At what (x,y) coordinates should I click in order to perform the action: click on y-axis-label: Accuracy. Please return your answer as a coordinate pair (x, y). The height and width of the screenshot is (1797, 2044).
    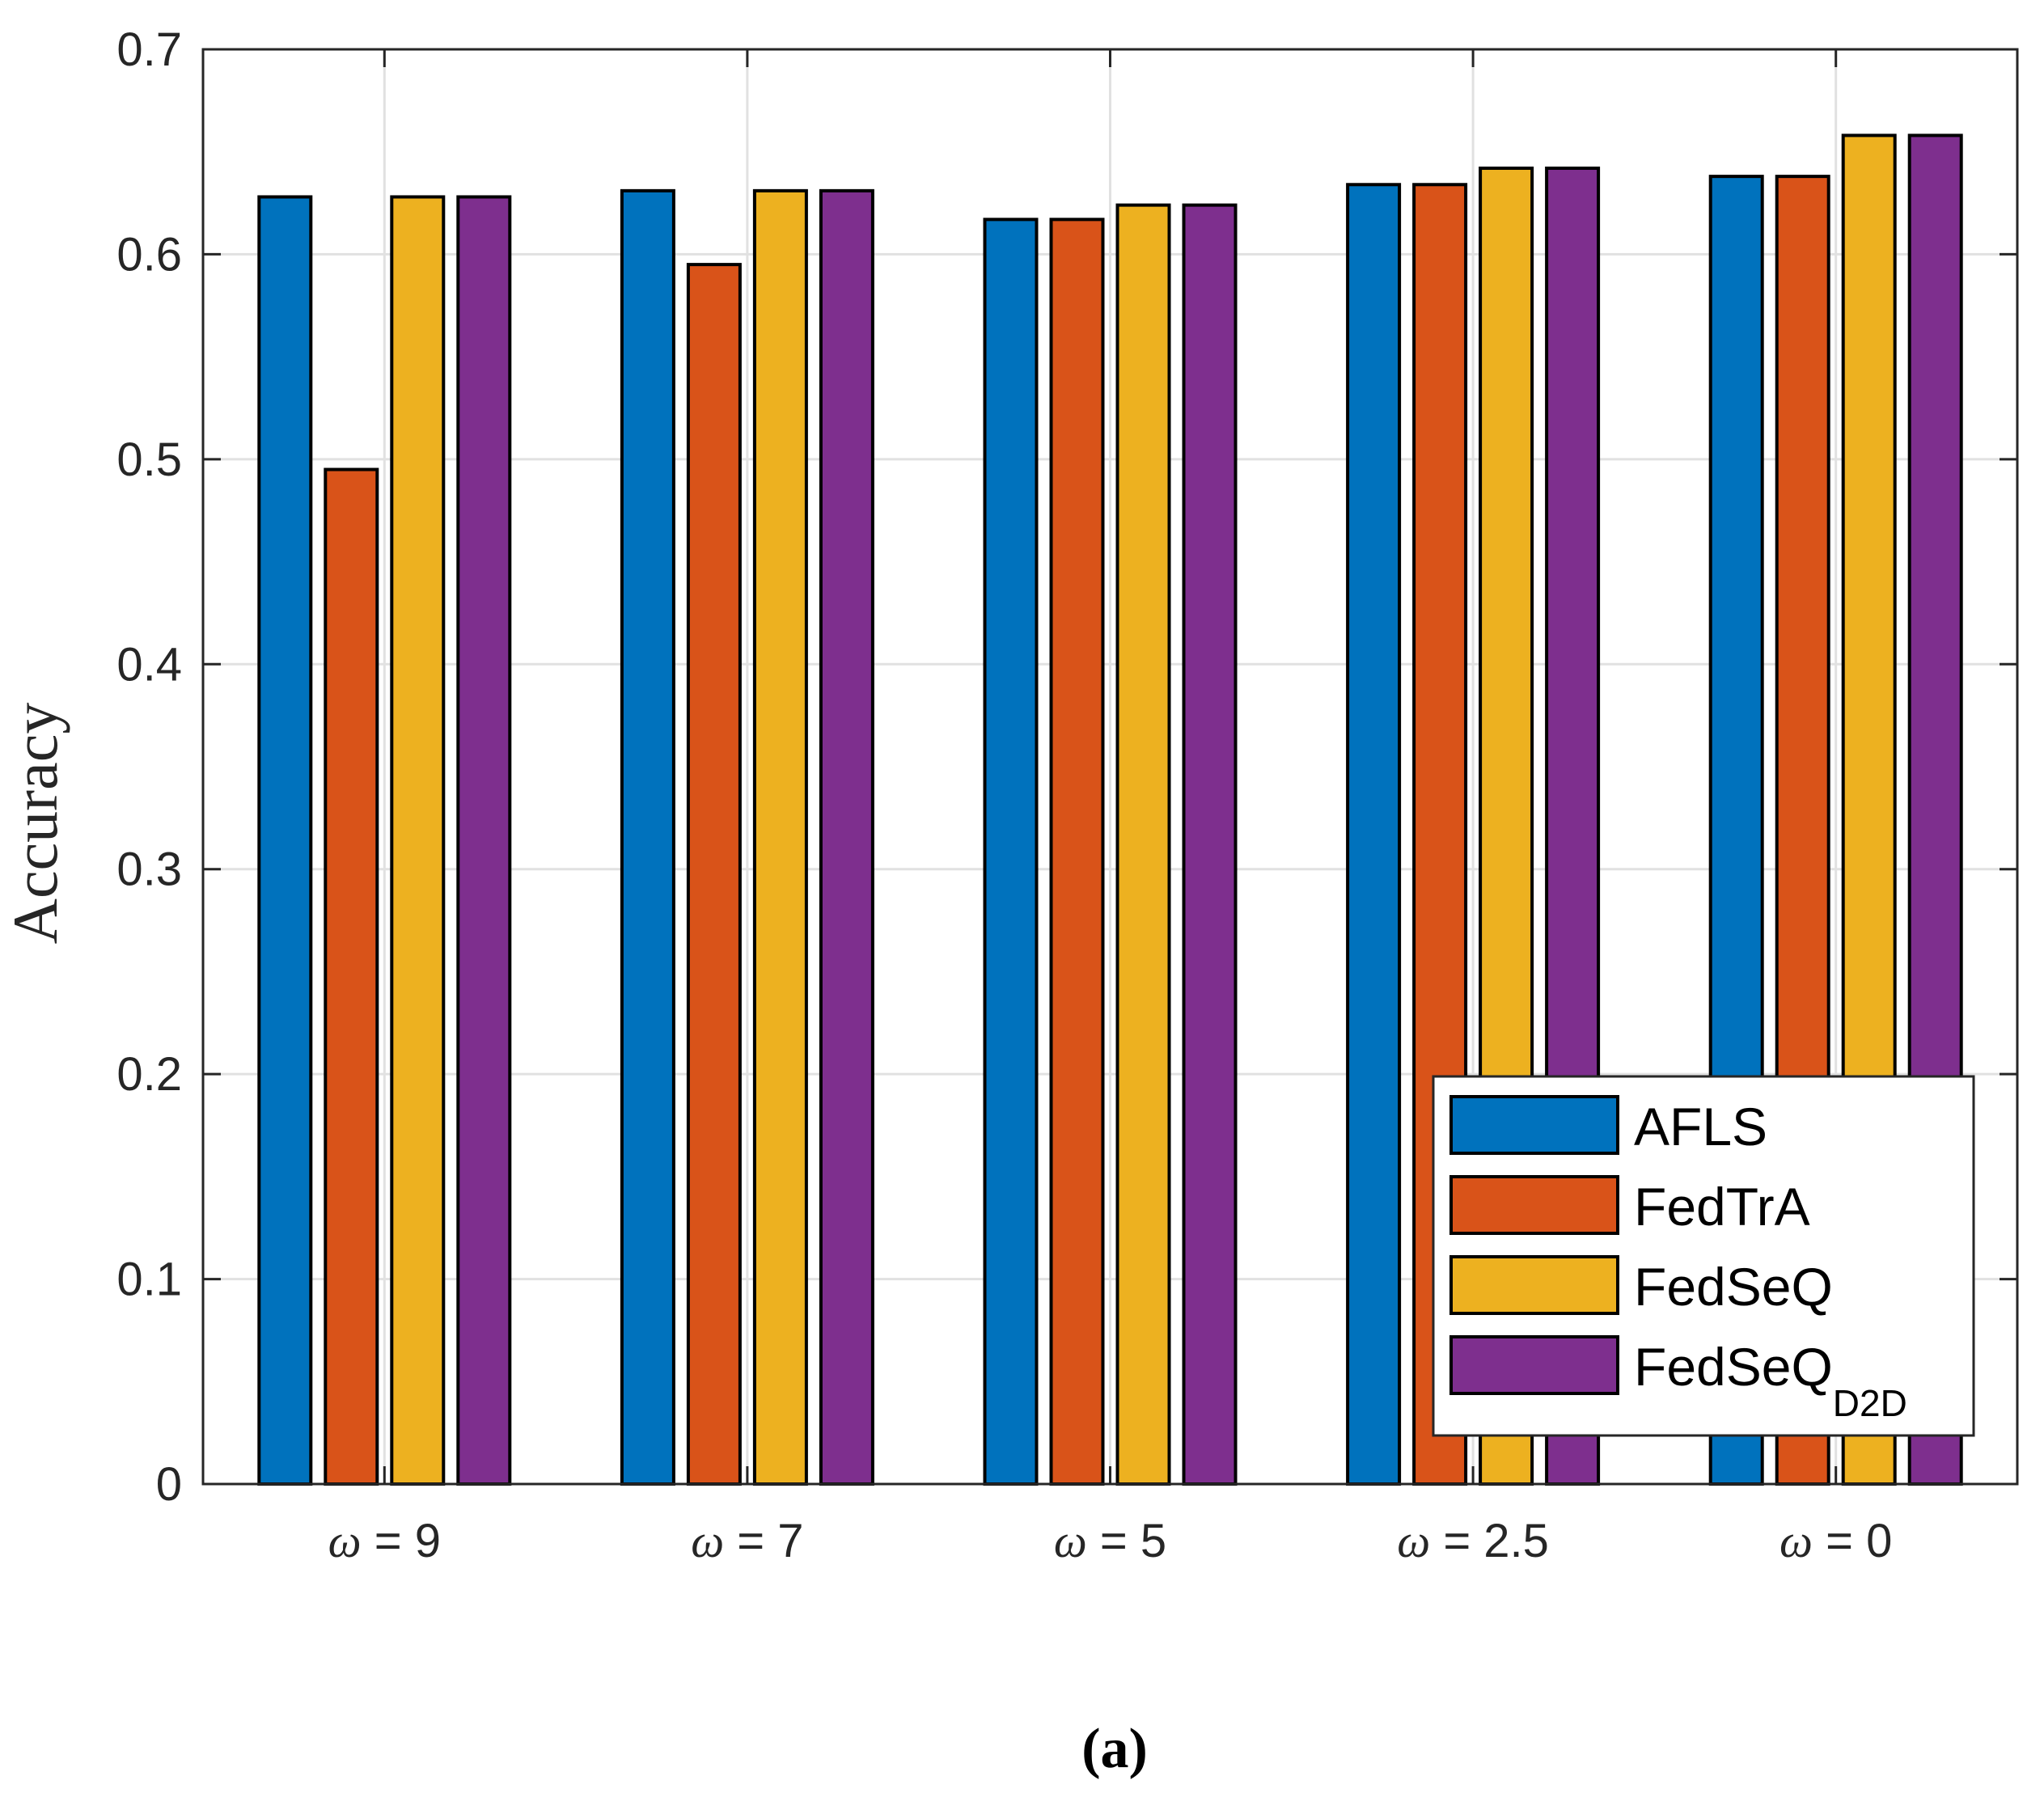
    Looking at the image, I should click on (35, 824).